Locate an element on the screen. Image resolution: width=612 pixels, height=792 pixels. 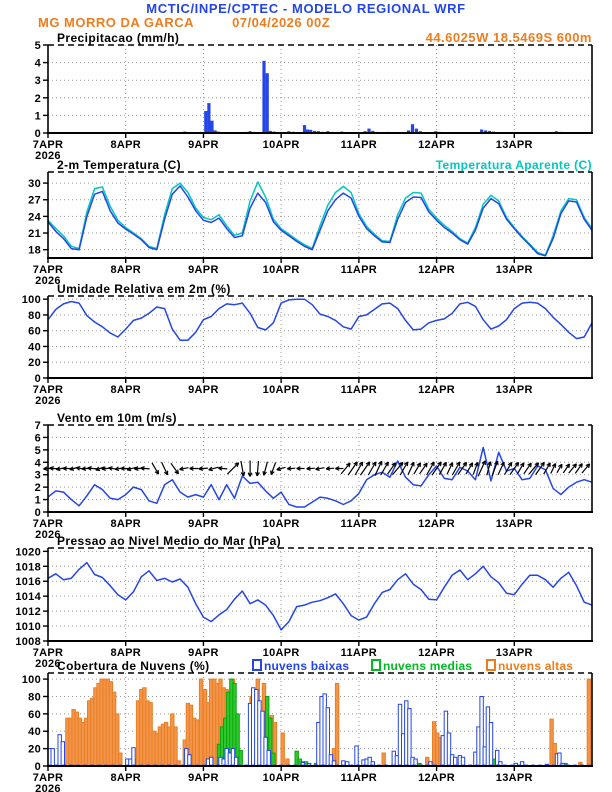
panel-title-vento: Vento em 10m (m/s) is located at coordinates (117, 418).